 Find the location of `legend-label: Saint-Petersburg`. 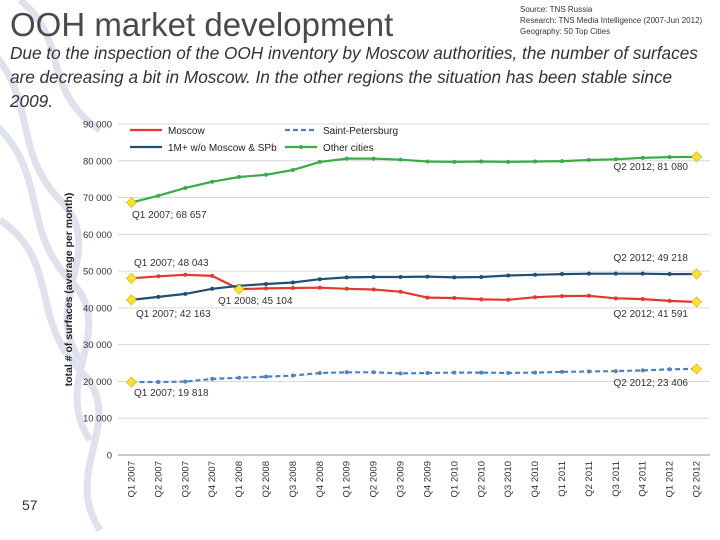

legend-label: Saint-Petersburg is located at coordinates (360, 131).